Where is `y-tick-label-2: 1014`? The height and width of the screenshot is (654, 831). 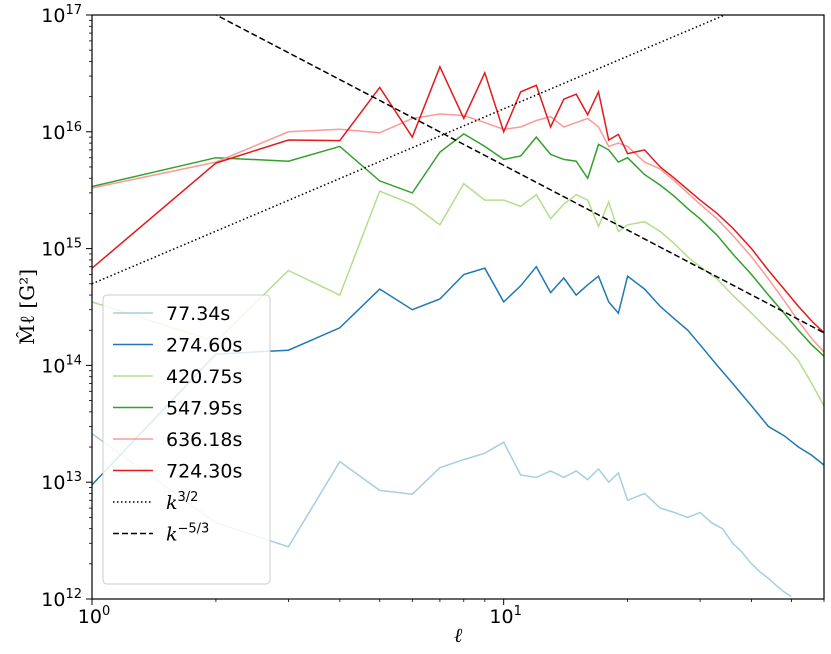 y-tick-label-2: 1014 is located at coordinates (61, 365).